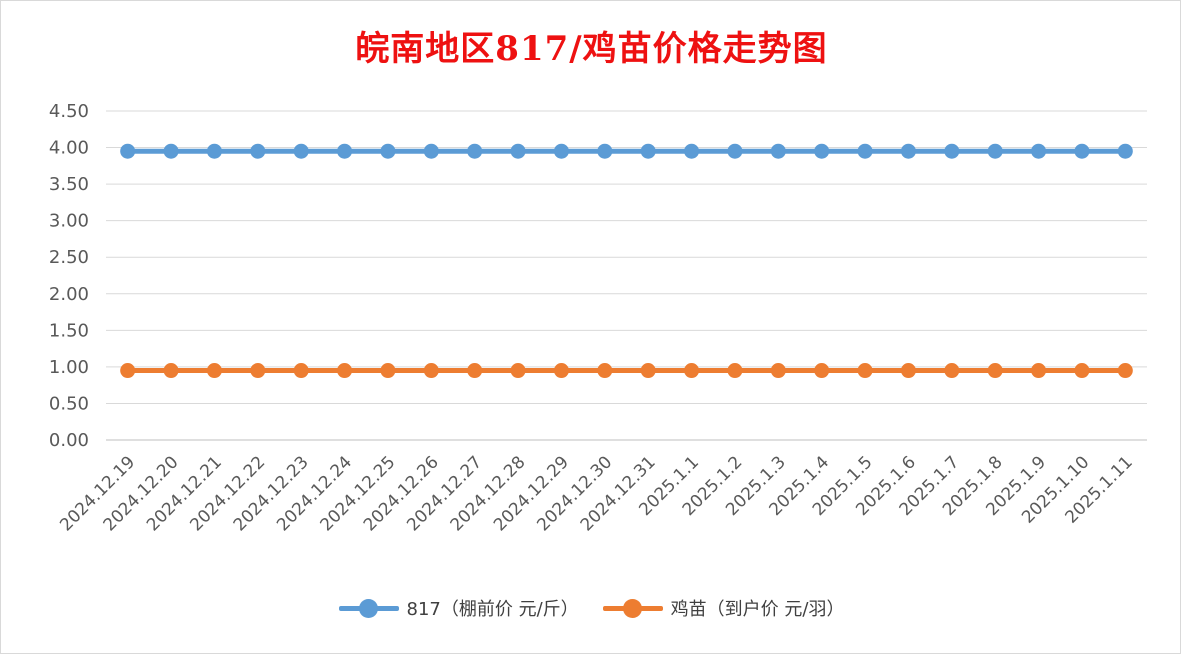  Describe the element at coordinates (757, 609) in the screenshot. I see `legend-label-chick: 鸡苗（到户价 元/羽）` at that location.